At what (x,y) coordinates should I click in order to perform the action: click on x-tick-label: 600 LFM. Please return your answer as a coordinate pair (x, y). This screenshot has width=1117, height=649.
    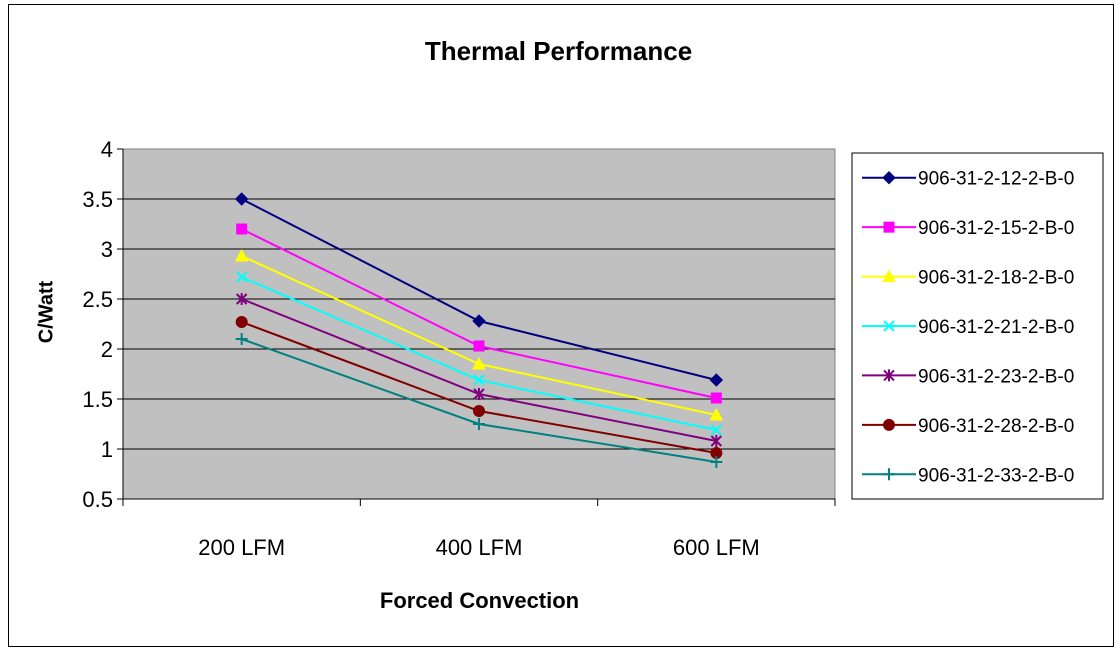
    Looking at the image, I should click on (716, 547).